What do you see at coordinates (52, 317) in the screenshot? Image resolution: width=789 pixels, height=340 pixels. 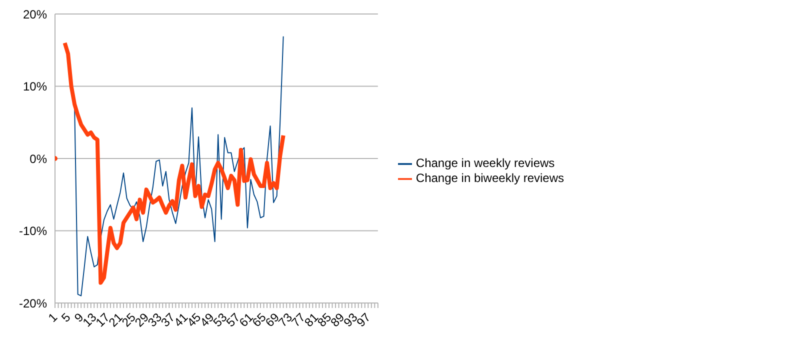 I see `x-tick-label: 1` at bounding box center [52, 317].